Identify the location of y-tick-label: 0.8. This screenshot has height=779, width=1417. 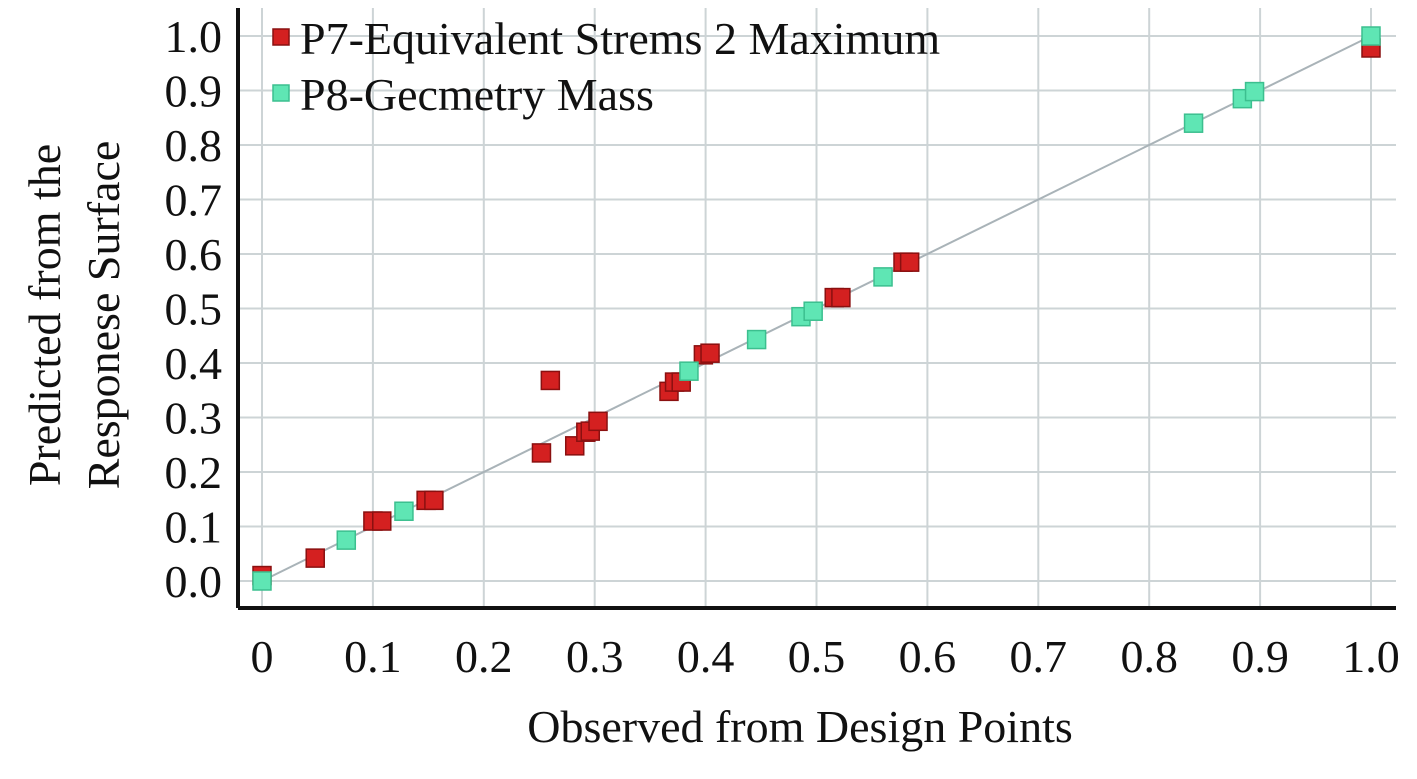
(194, 145).